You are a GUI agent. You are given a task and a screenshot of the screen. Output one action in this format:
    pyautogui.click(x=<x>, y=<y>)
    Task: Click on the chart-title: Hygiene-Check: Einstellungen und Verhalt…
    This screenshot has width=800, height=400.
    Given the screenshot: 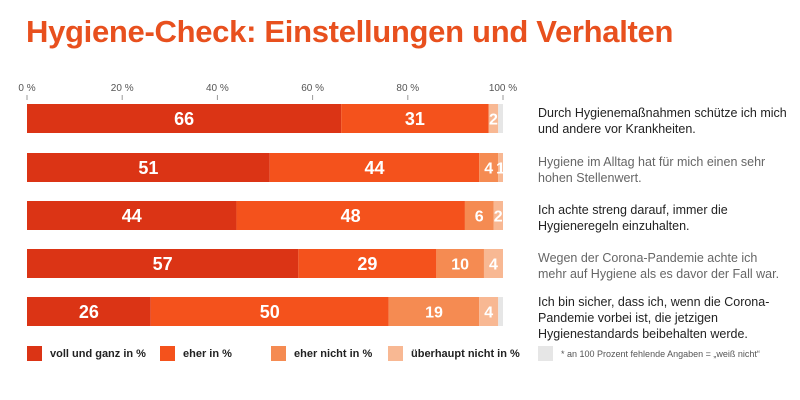 What is the action you would take?
    pyautogui.click(x=350, y=31)
    